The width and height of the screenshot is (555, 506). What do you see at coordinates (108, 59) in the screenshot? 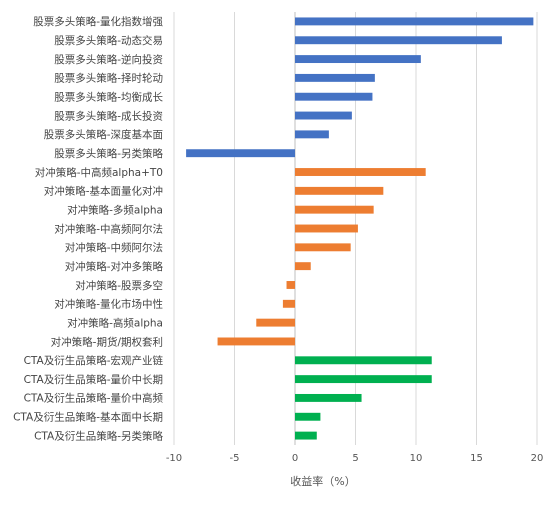
I see `category-label: 股票多头策略-逆向投资` at bounding box center [108, 59].